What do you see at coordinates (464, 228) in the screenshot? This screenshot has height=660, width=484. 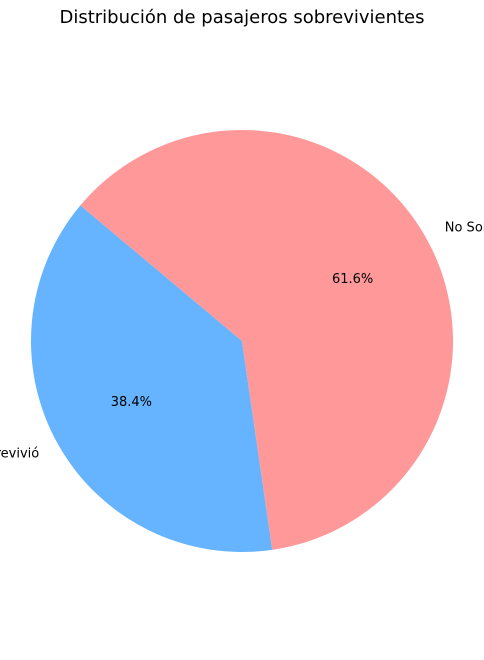 I see `slice-label-2: No Sobrevivió` at bounding box center [464, 228].